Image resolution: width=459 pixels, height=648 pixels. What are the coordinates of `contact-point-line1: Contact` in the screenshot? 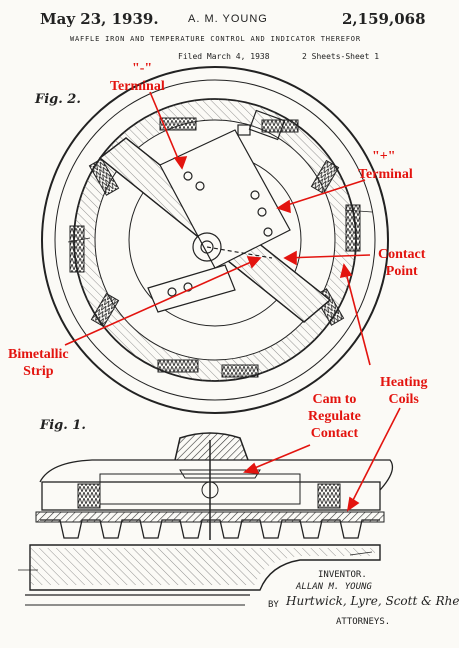 It's located at (402, 254).